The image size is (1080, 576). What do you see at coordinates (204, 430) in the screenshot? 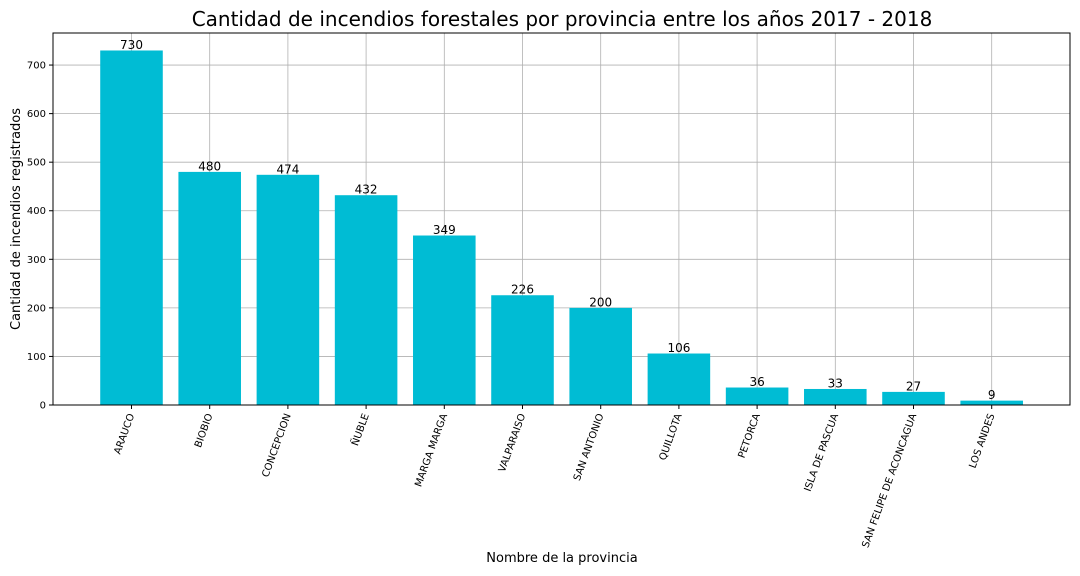
I see `x-tick-label: BIOBIO` at bounding box center [204, 430].